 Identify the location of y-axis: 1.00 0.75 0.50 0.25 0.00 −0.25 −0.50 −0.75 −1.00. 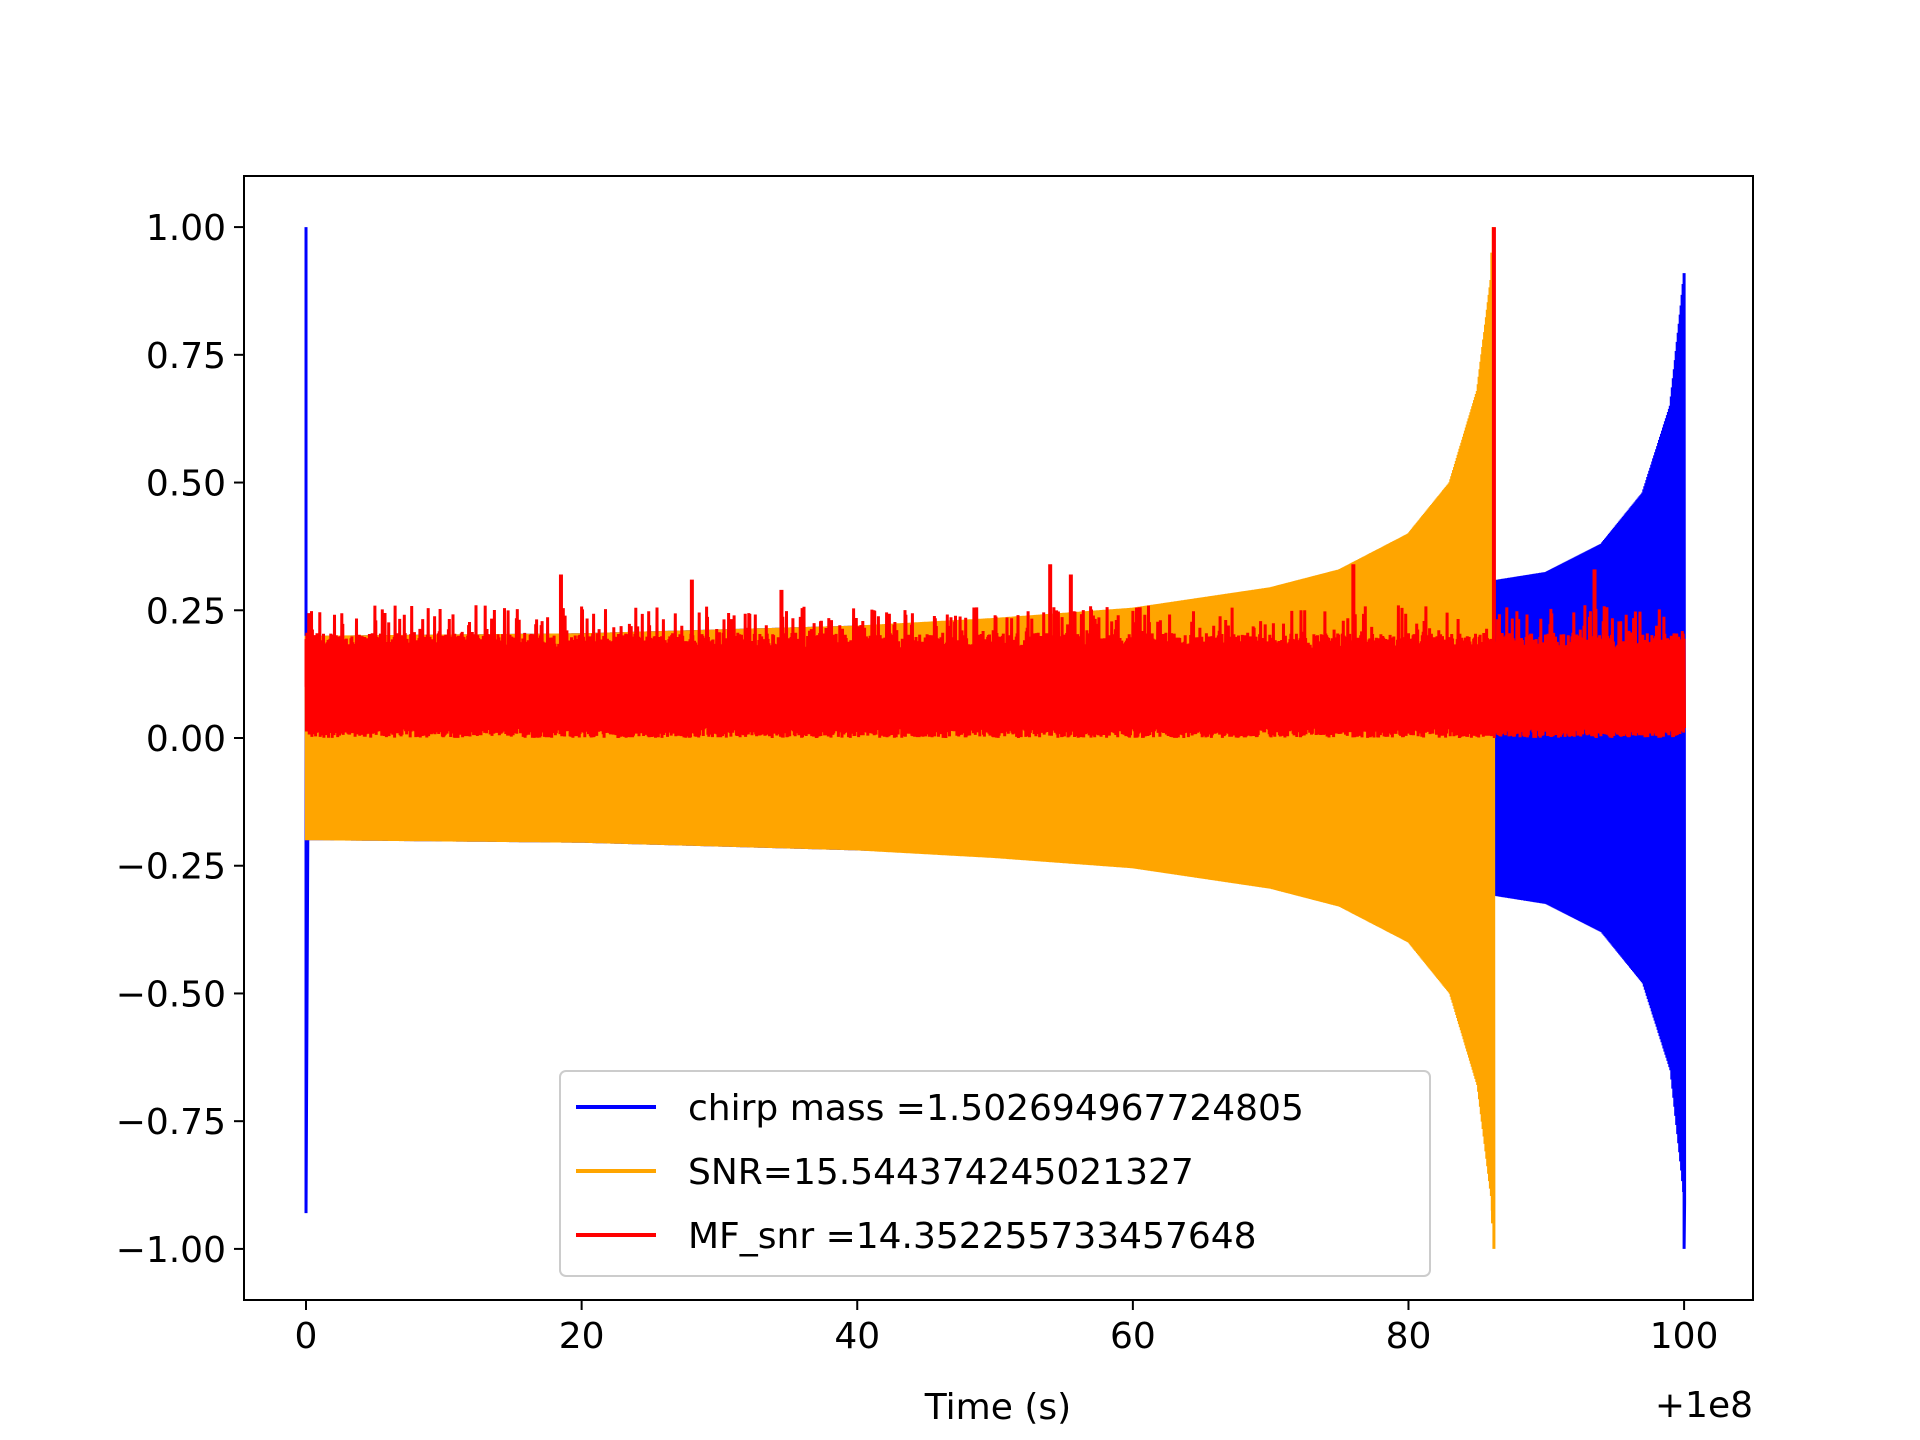
(180, 739).